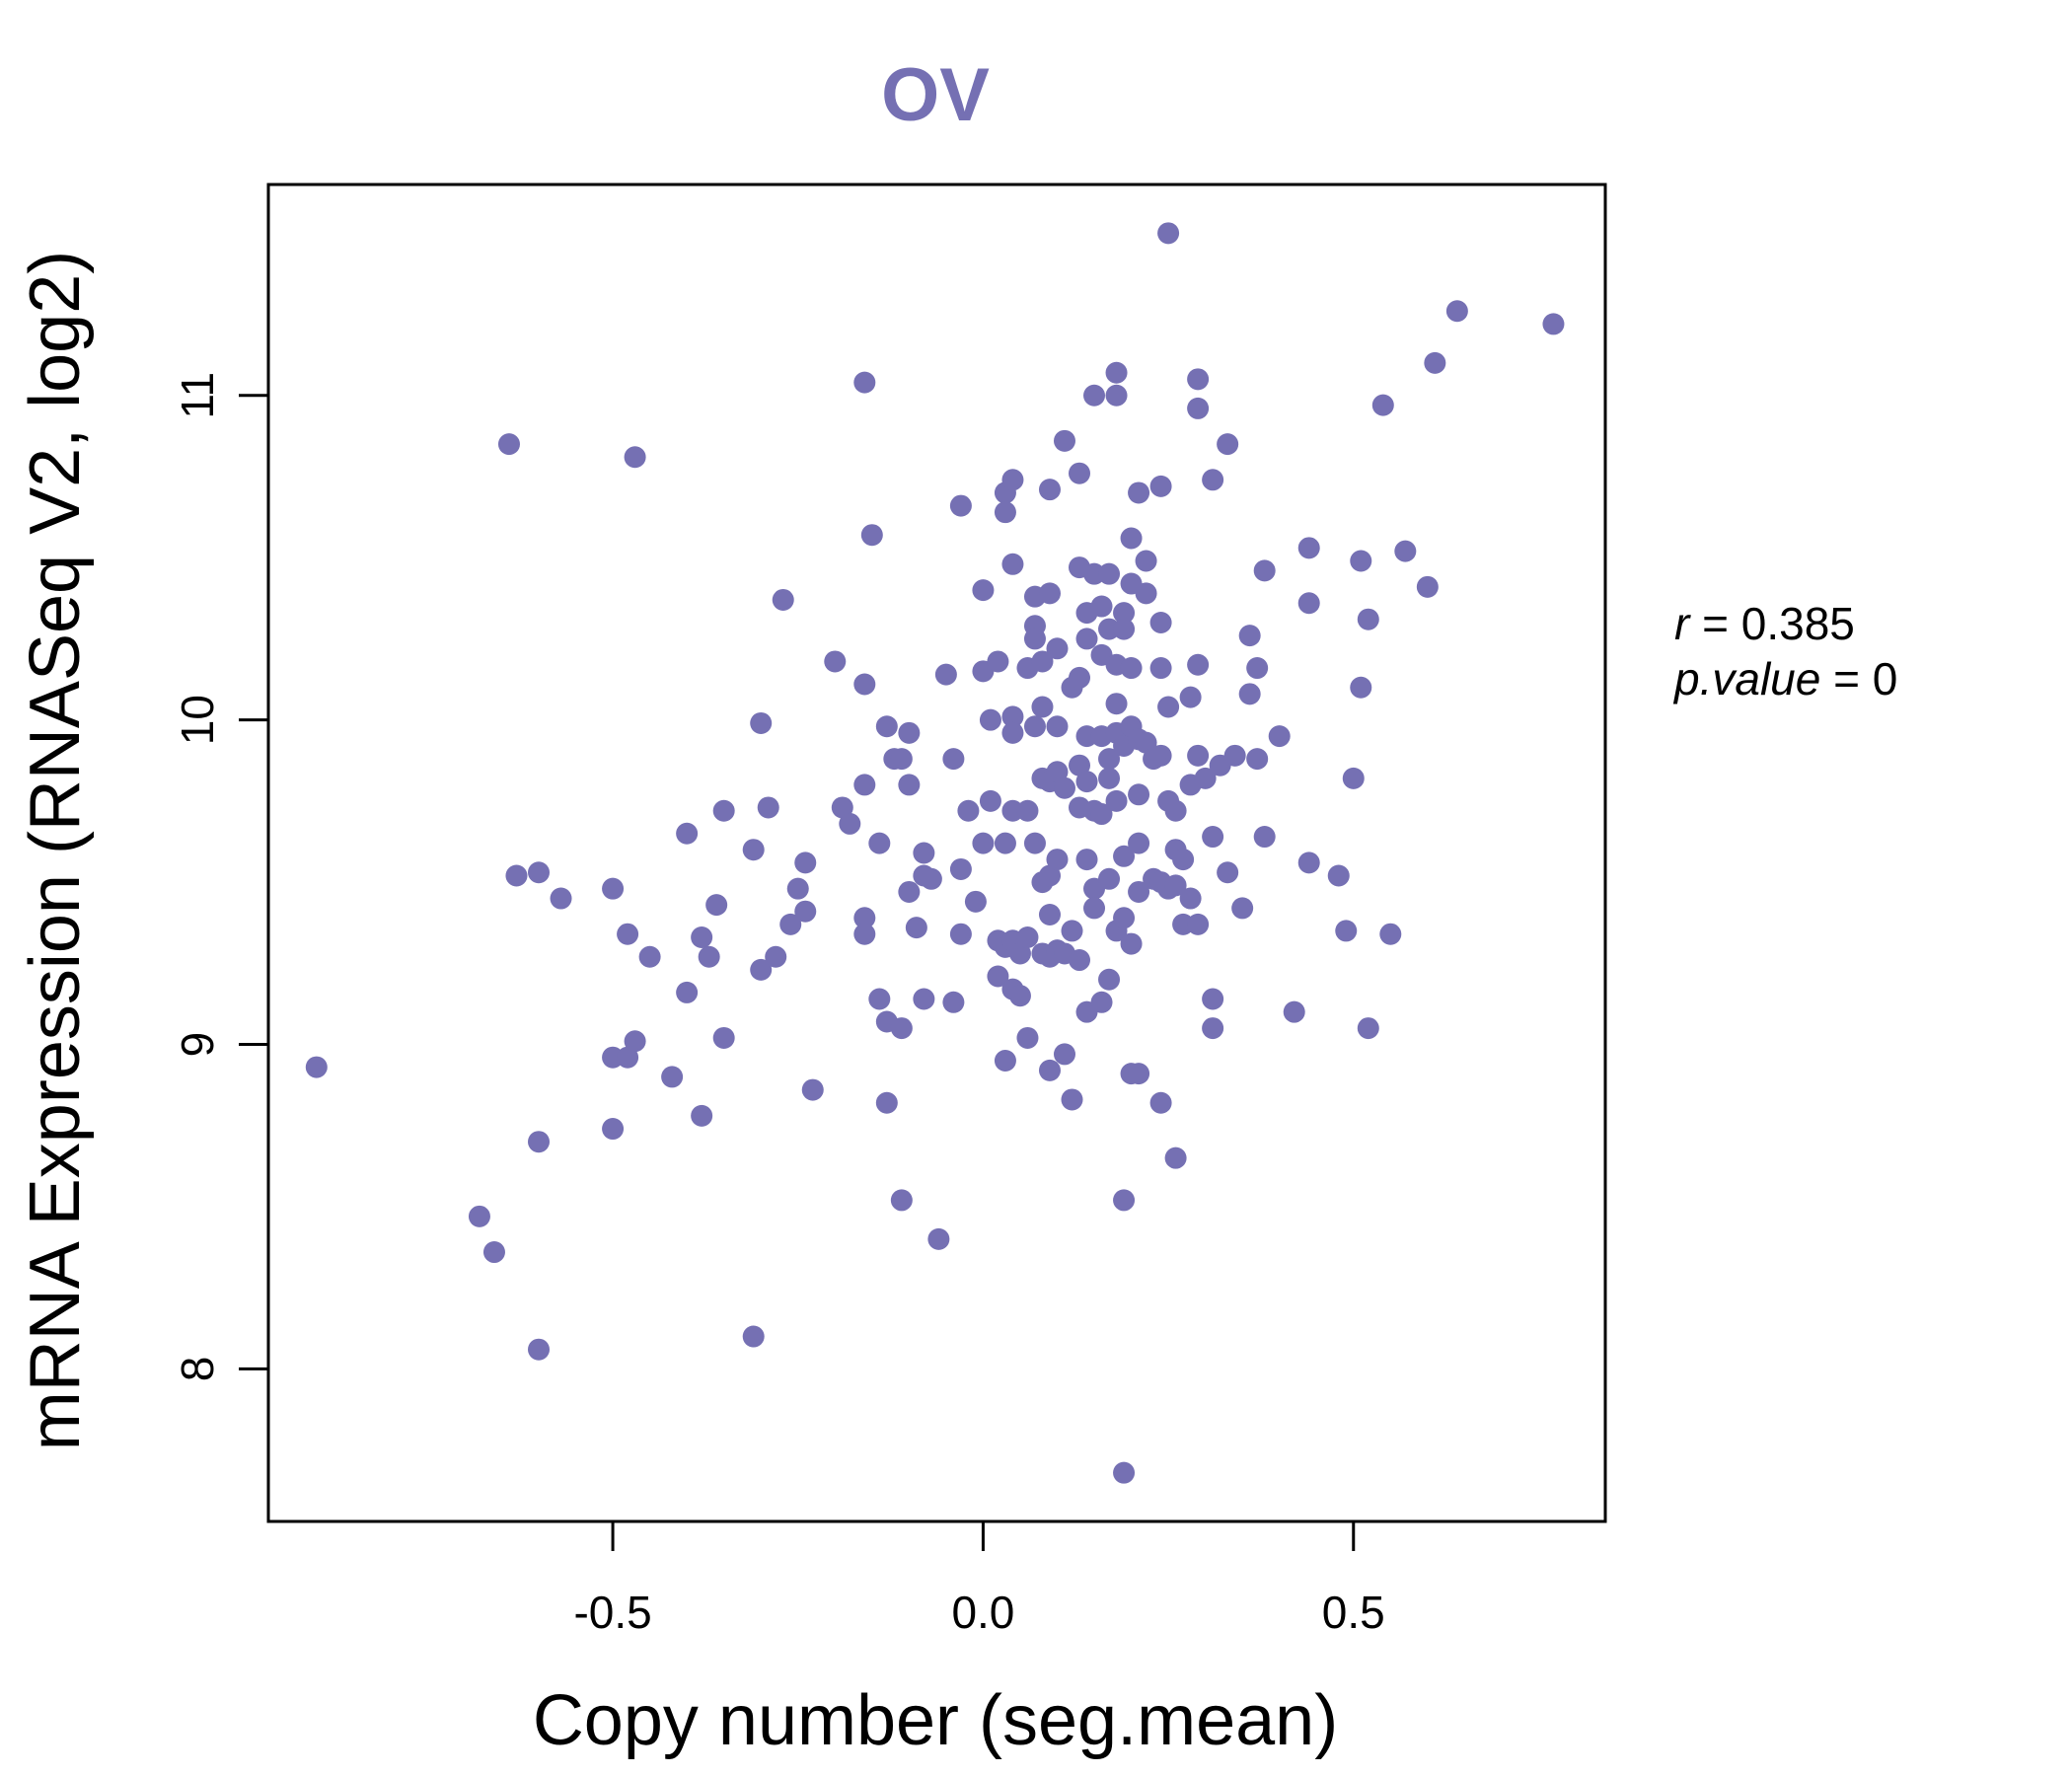 The height and width of the screenshot is (1776, 2072). What do you see at coordinates (1785, 651) in the screenshot?
I see `correlation-stats: r = 0.385 p.value = 0` at bounding box center [1785, 651].